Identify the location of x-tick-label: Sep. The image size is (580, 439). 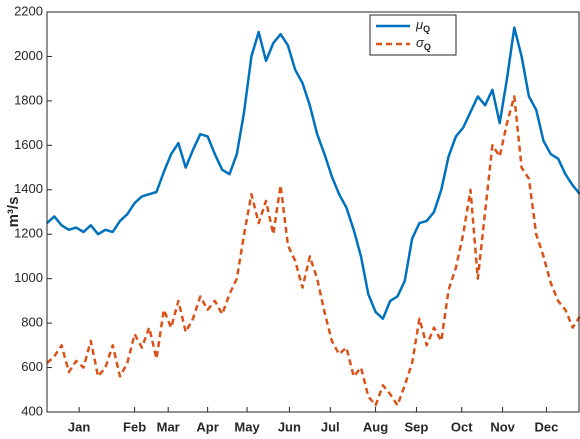
(417, 426).